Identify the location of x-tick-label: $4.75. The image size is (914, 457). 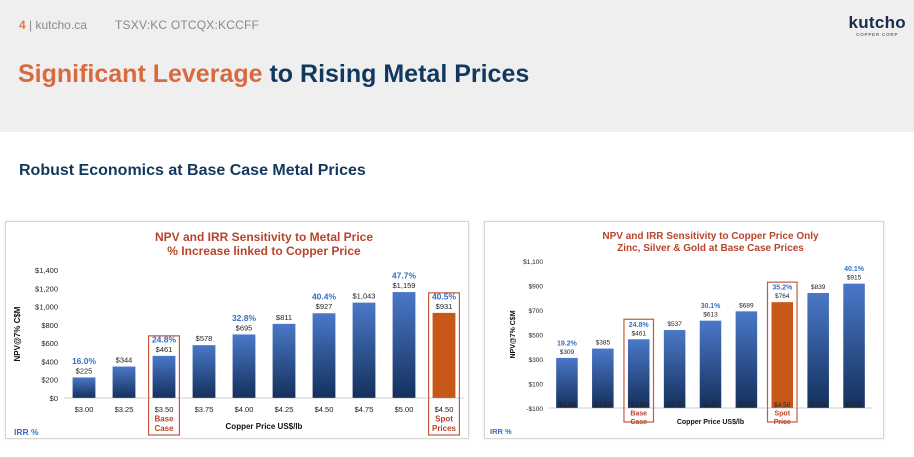
(364, 409).